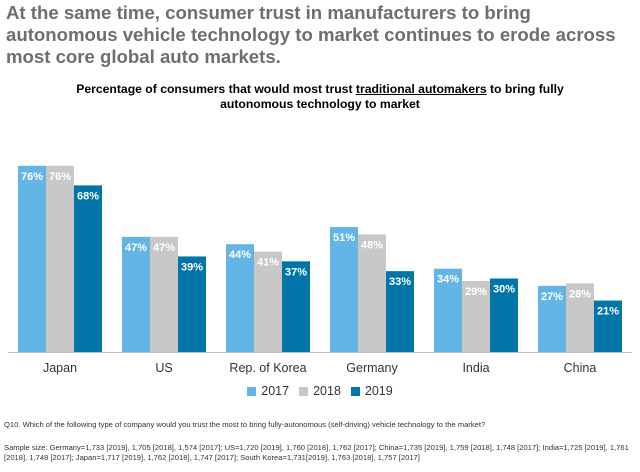 The image size is (640, 472). I want to click on chart-legend: 2017 2018 2019, so click(320, 391).